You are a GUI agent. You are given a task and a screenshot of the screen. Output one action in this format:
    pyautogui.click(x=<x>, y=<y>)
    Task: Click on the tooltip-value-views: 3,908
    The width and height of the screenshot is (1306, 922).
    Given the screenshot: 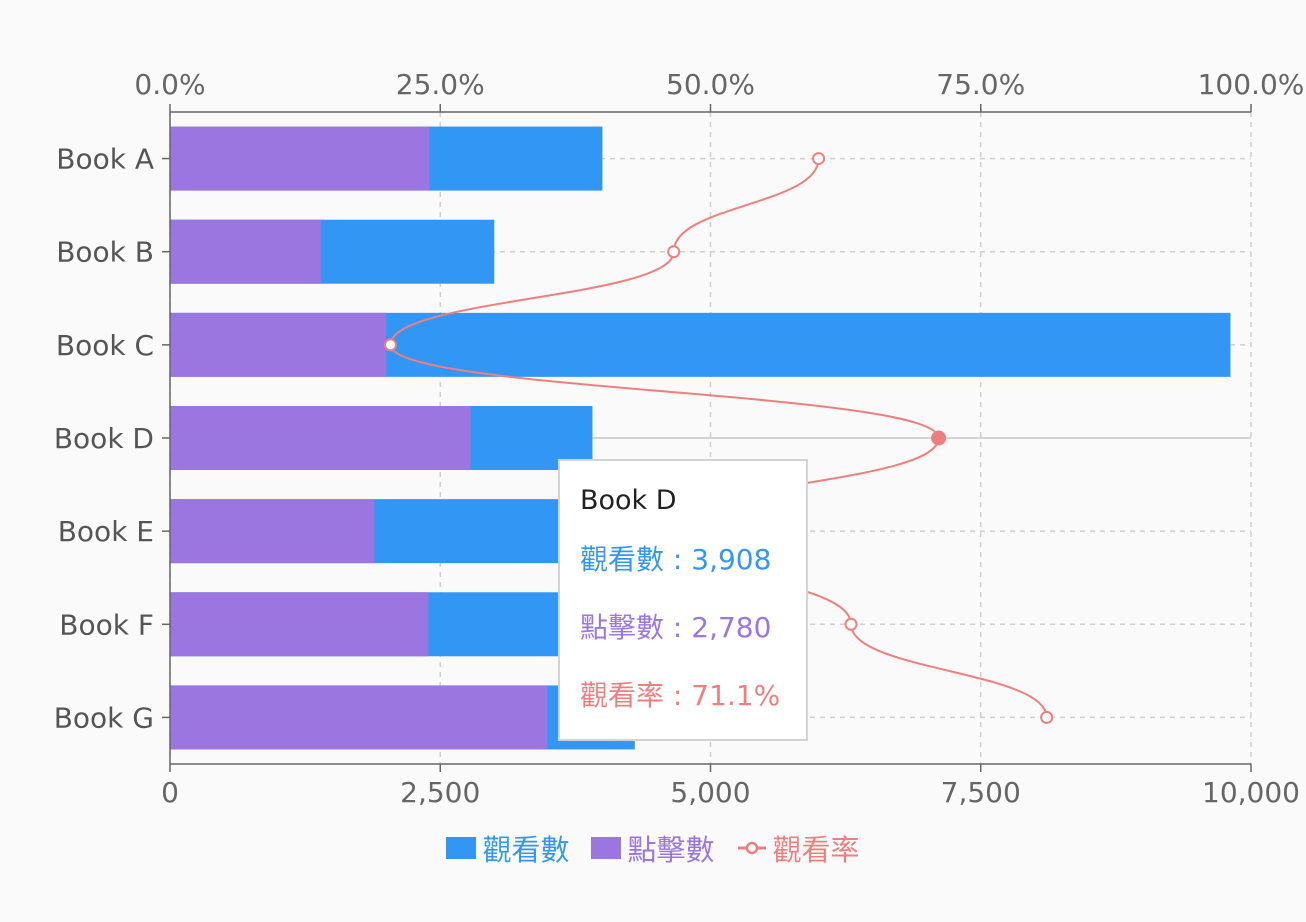 What is the action you would take?
    pyautogui.click(x=731, y=559)
    